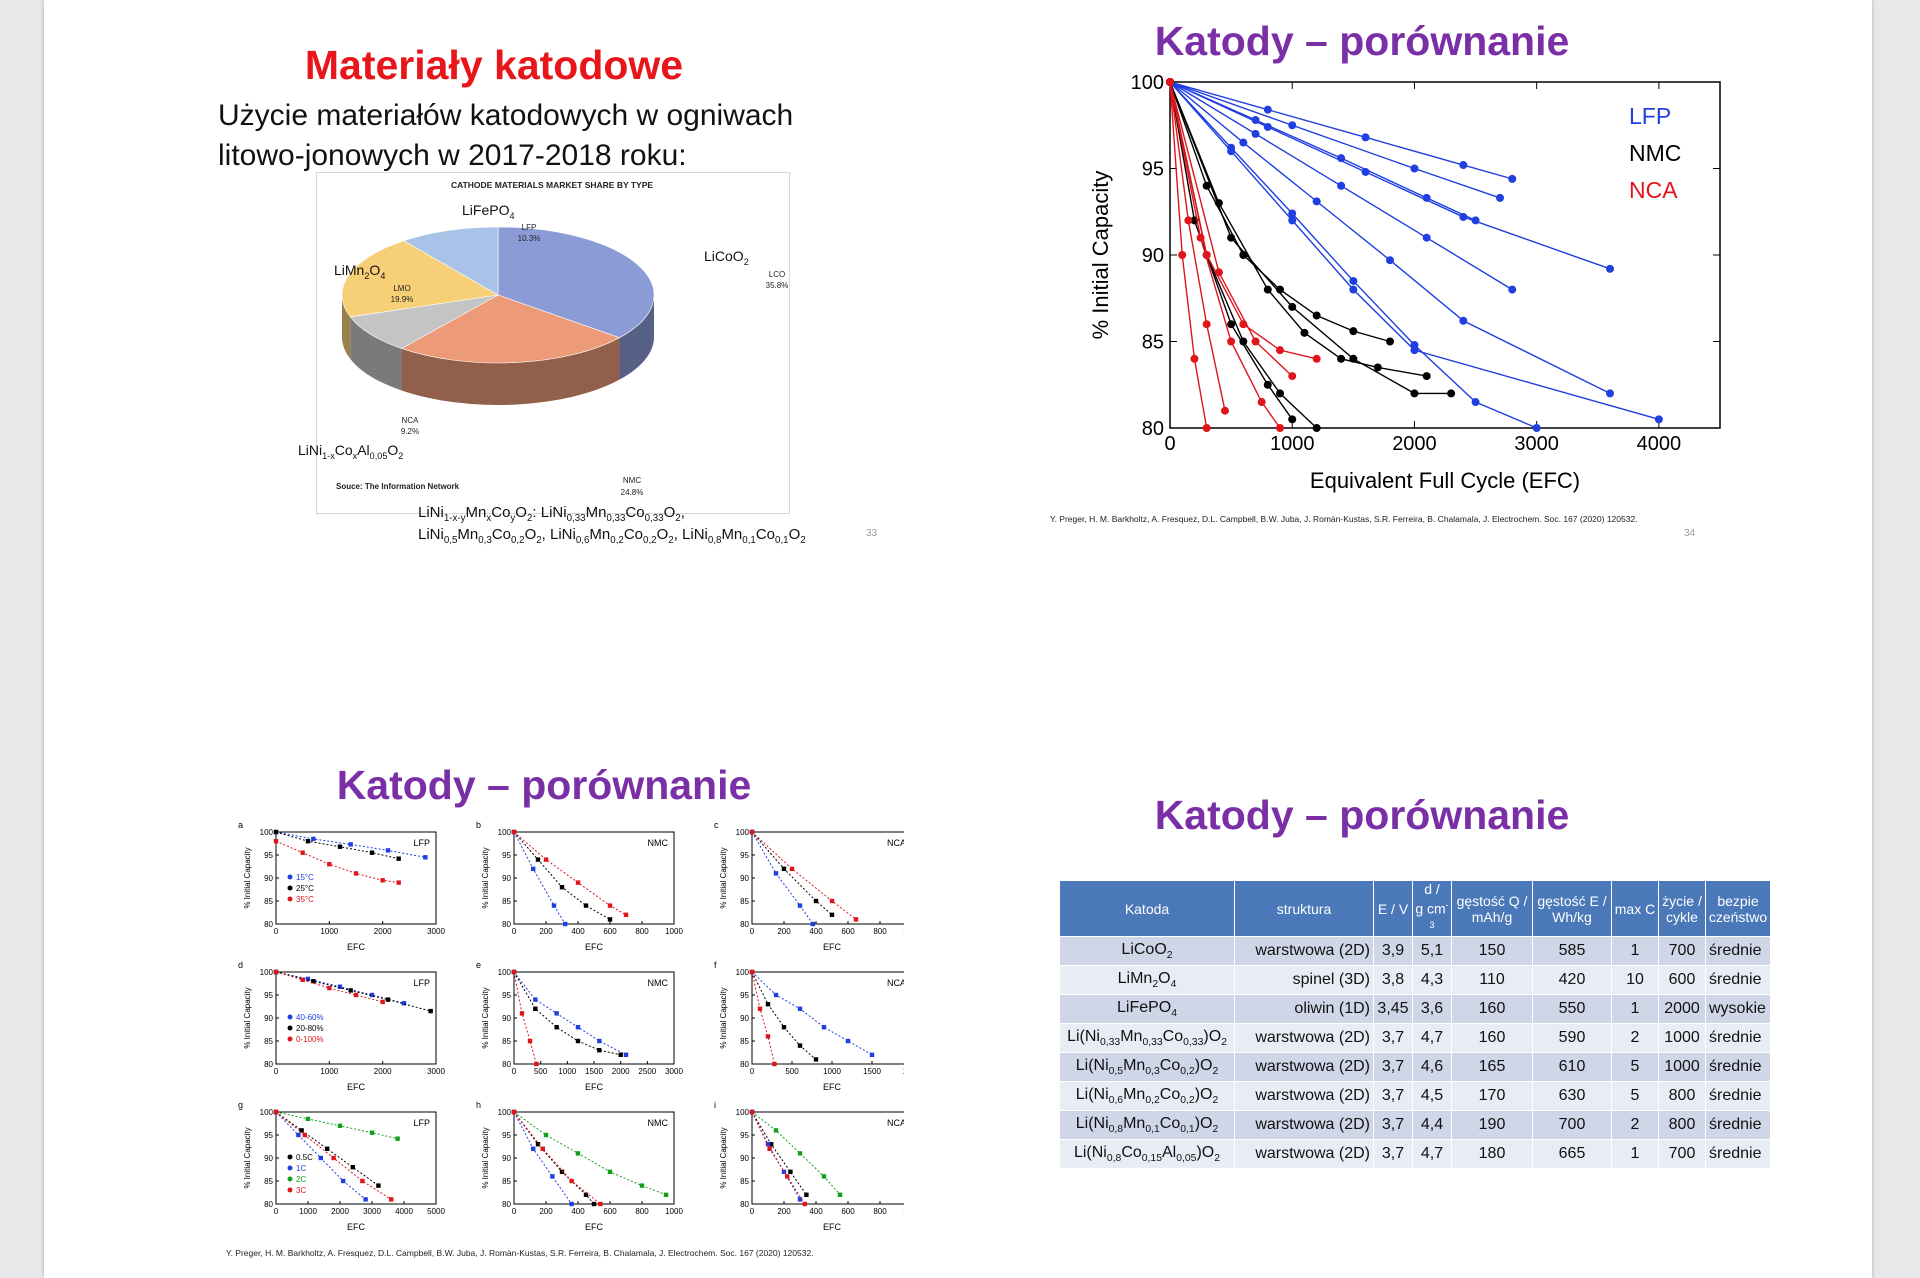  What do you see at coordinates (1393, 1038) in the screenshot?
I see `cell-e: 3,7` at bounding box center [1393, 1038].